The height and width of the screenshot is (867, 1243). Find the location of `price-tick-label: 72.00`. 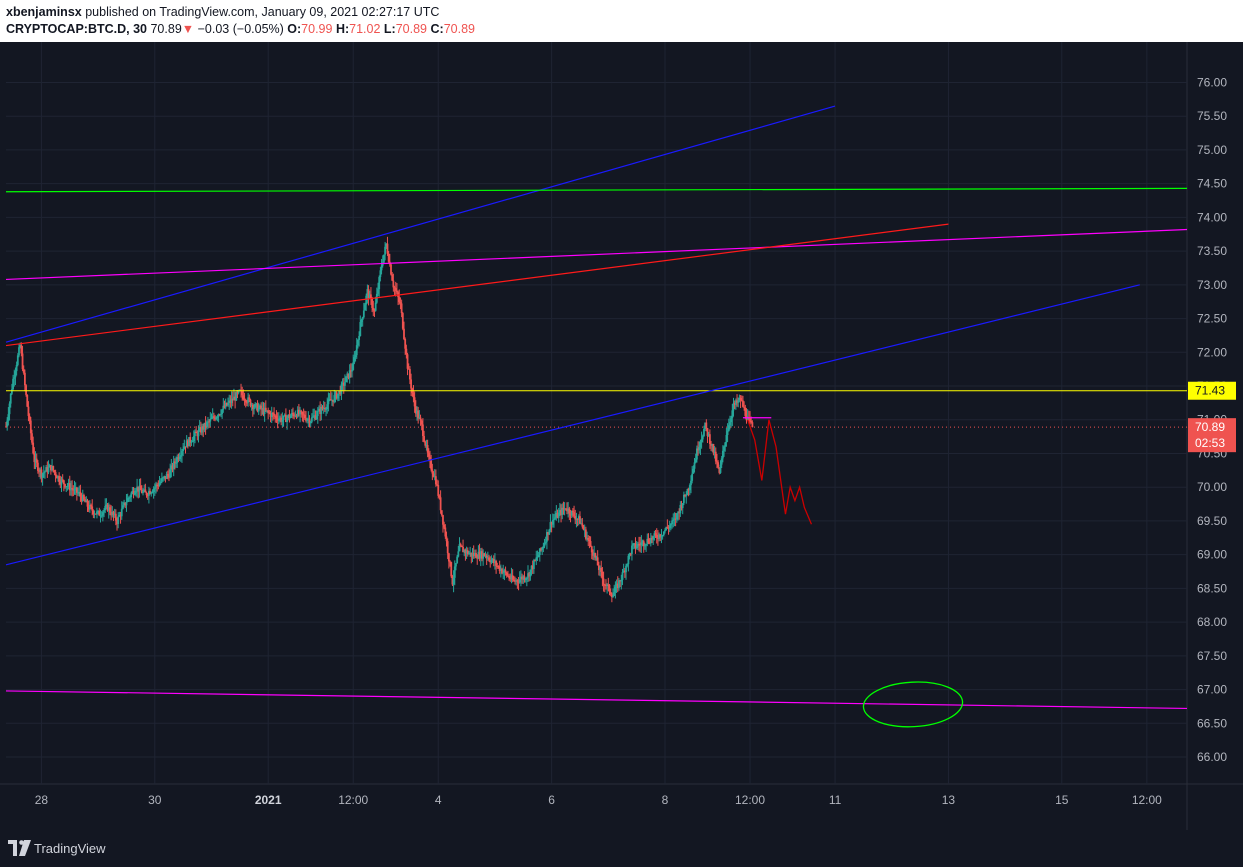

price-tick-label: 72.00 is located at coordinates (1212, 352).